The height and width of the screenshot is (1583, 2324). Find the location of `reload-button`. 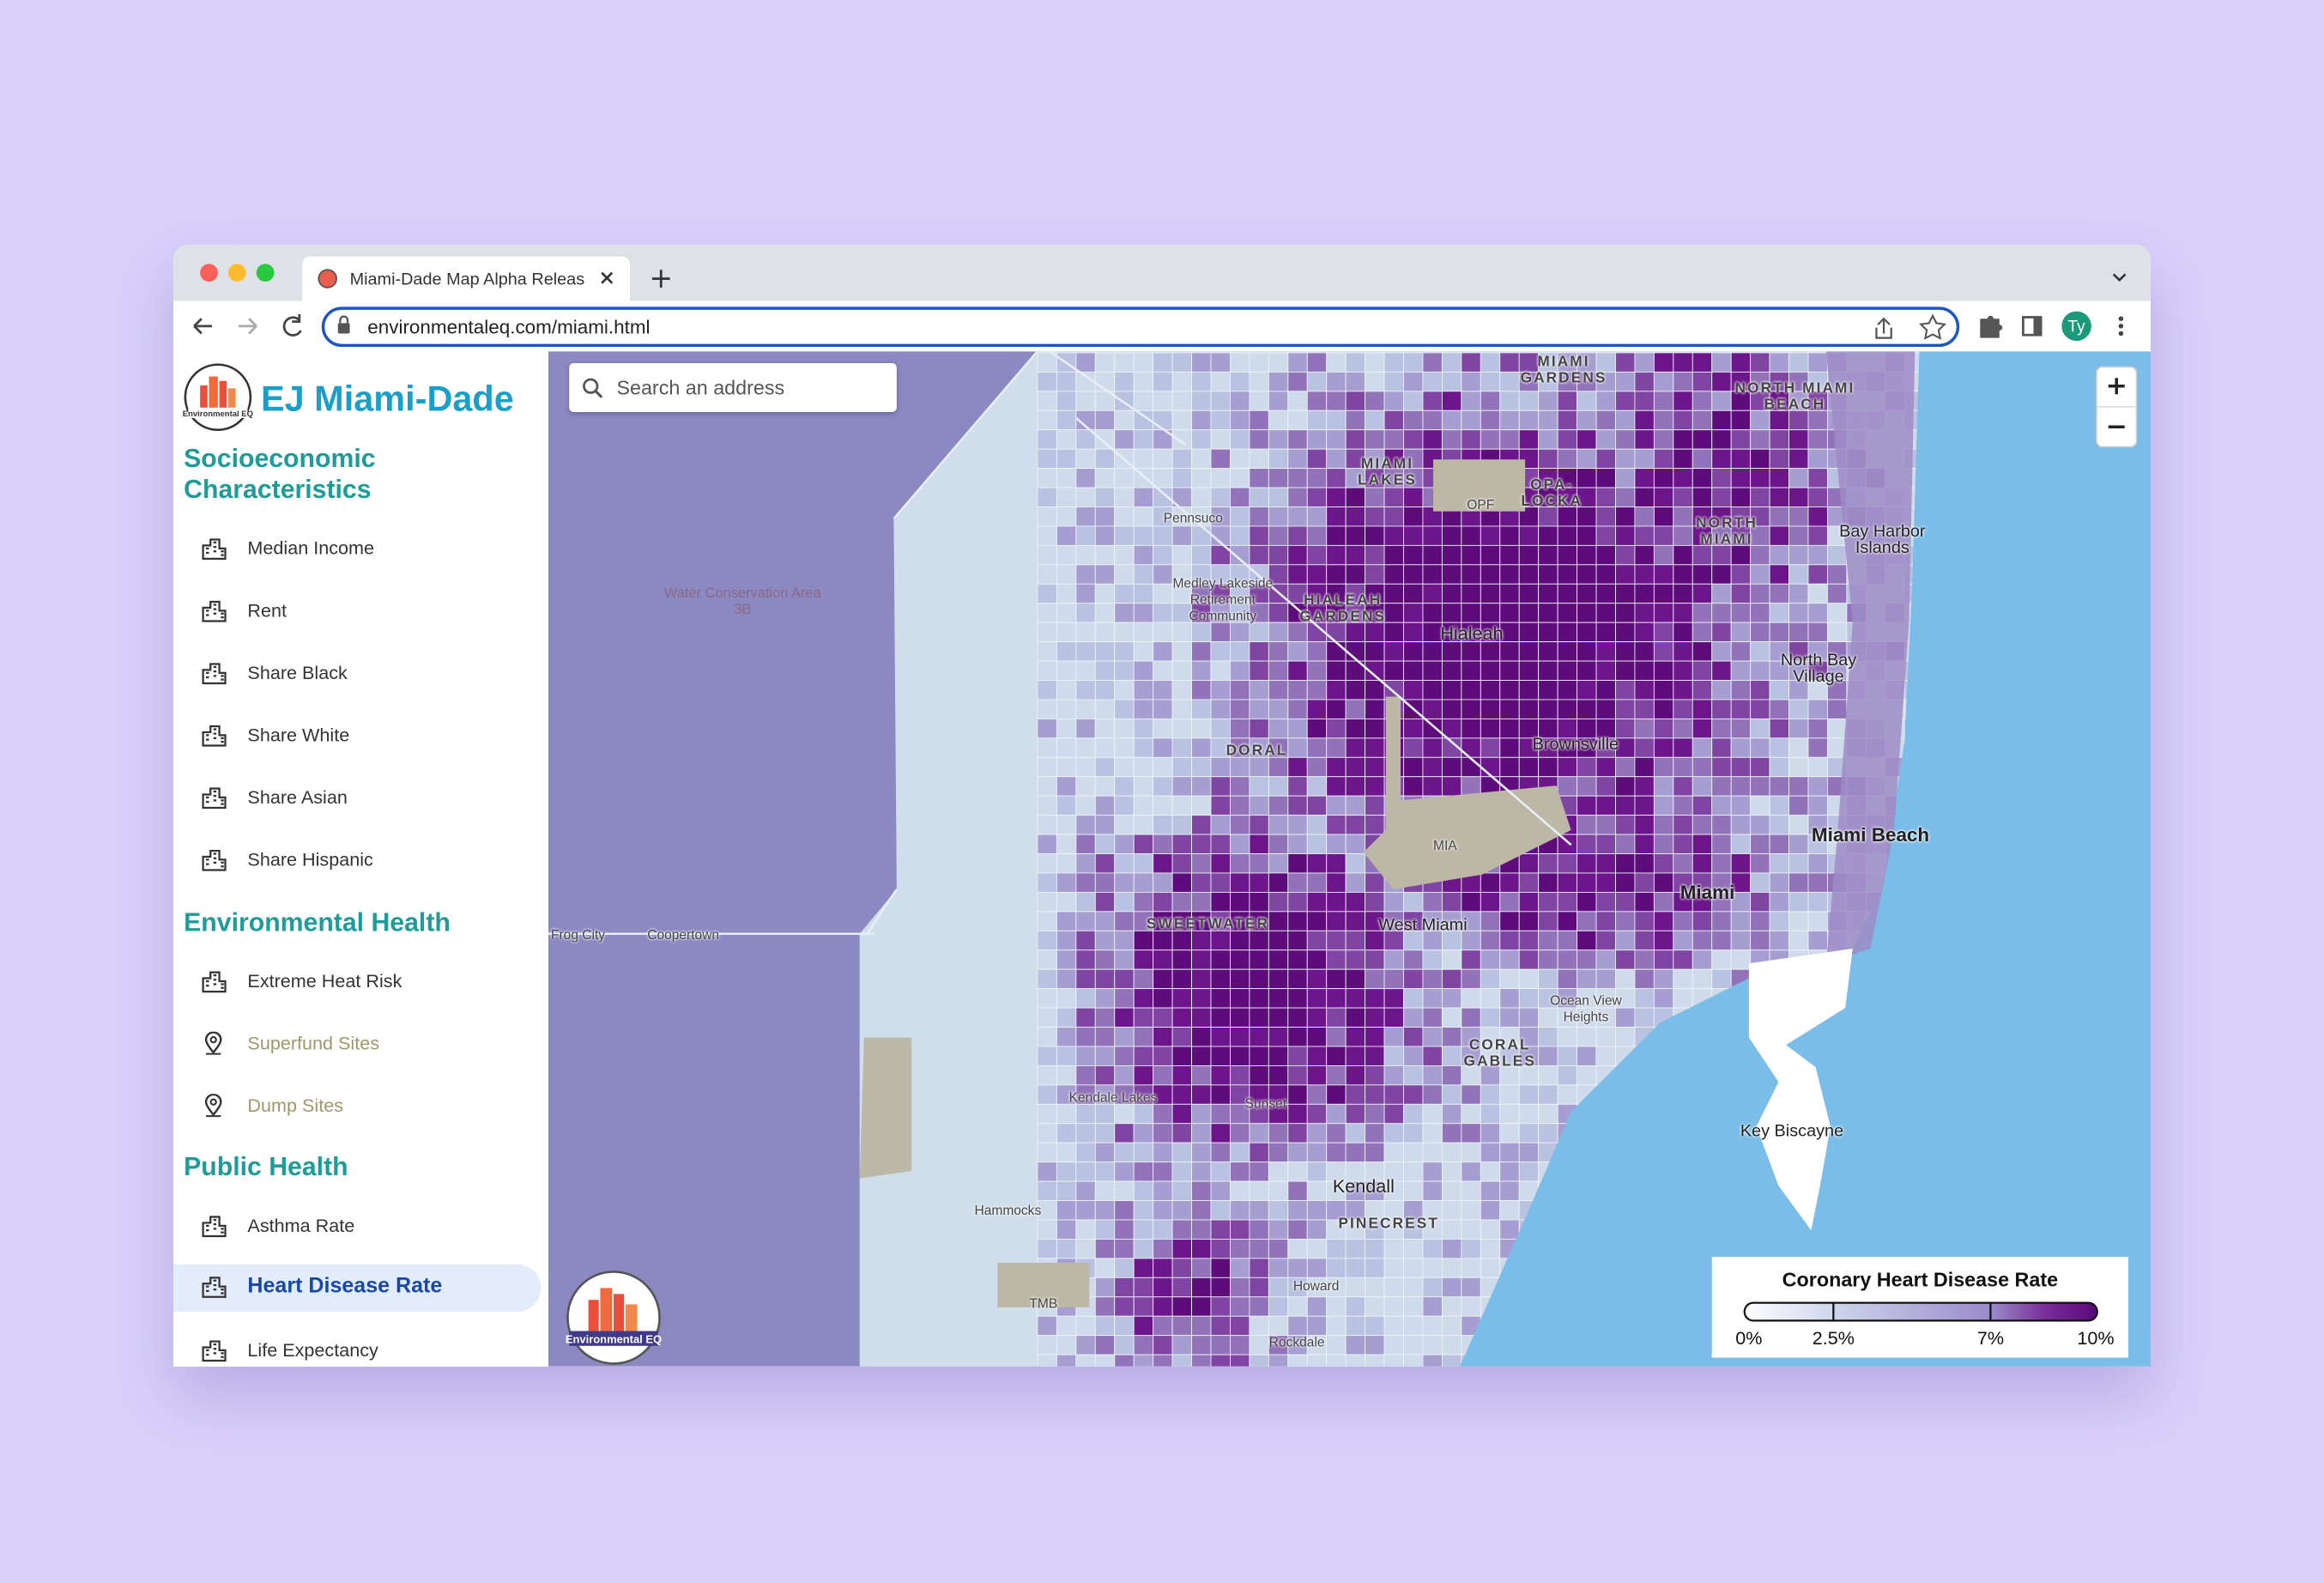

reload-button is located at coordinates (292, 325).